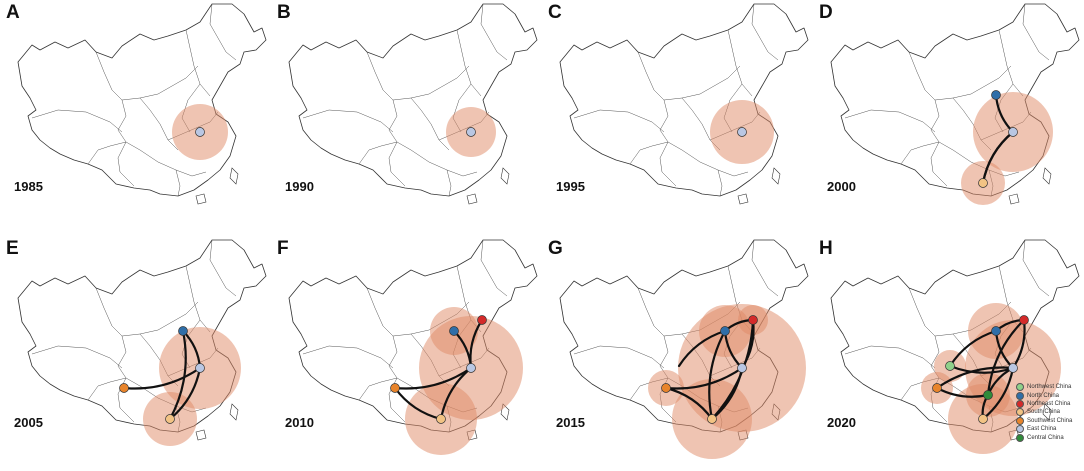  What do you see at coordinates (299, 186) in the screenshot?
I see `panel-year: 1990` at bounding box center [299, 186].